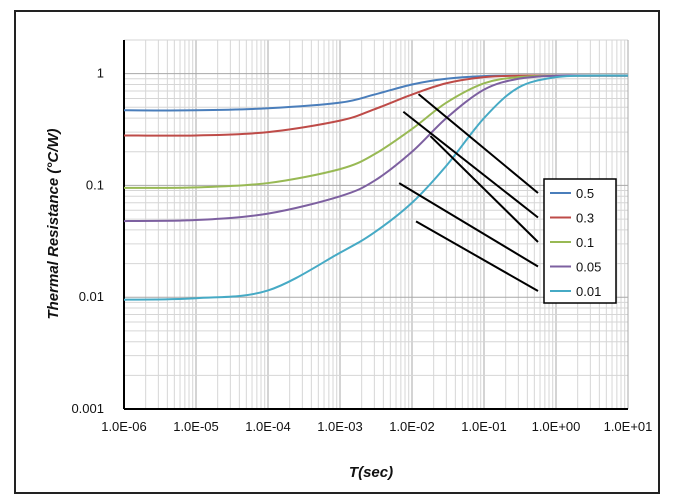  What do you see at coordinates (196, 426) in the screenshot?
I see `x-tick-label: 1.0E-05` at bounding box center [196, 426].